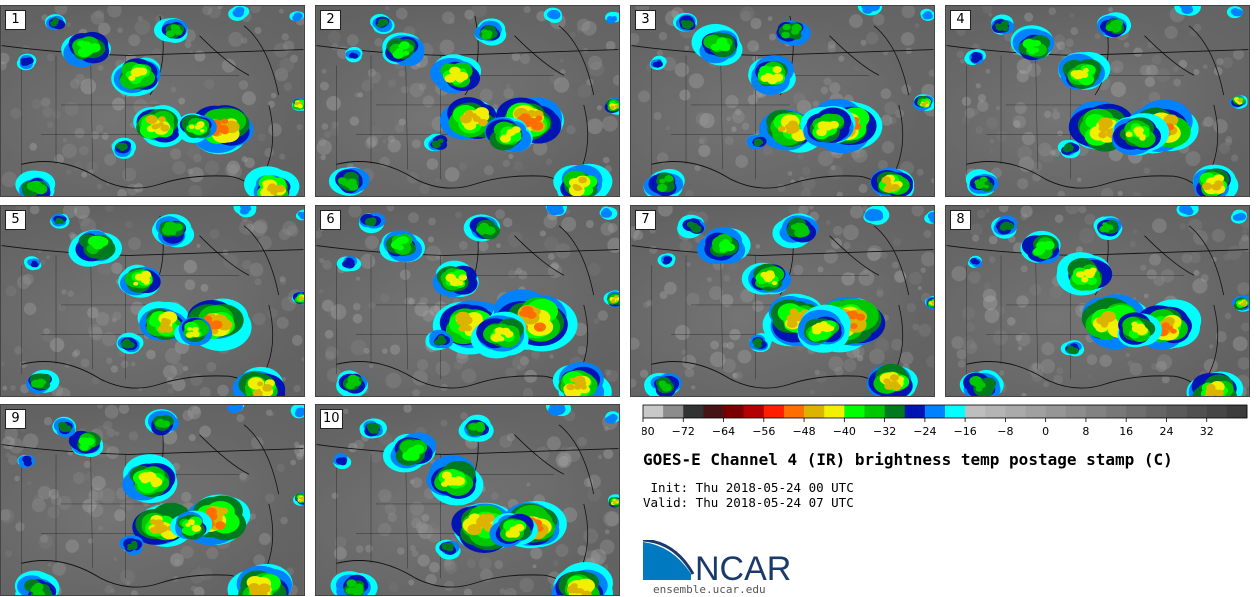  Describe the element at coordinates (15, 419) in the screenshot. I see `panel-number: 9` at that location.